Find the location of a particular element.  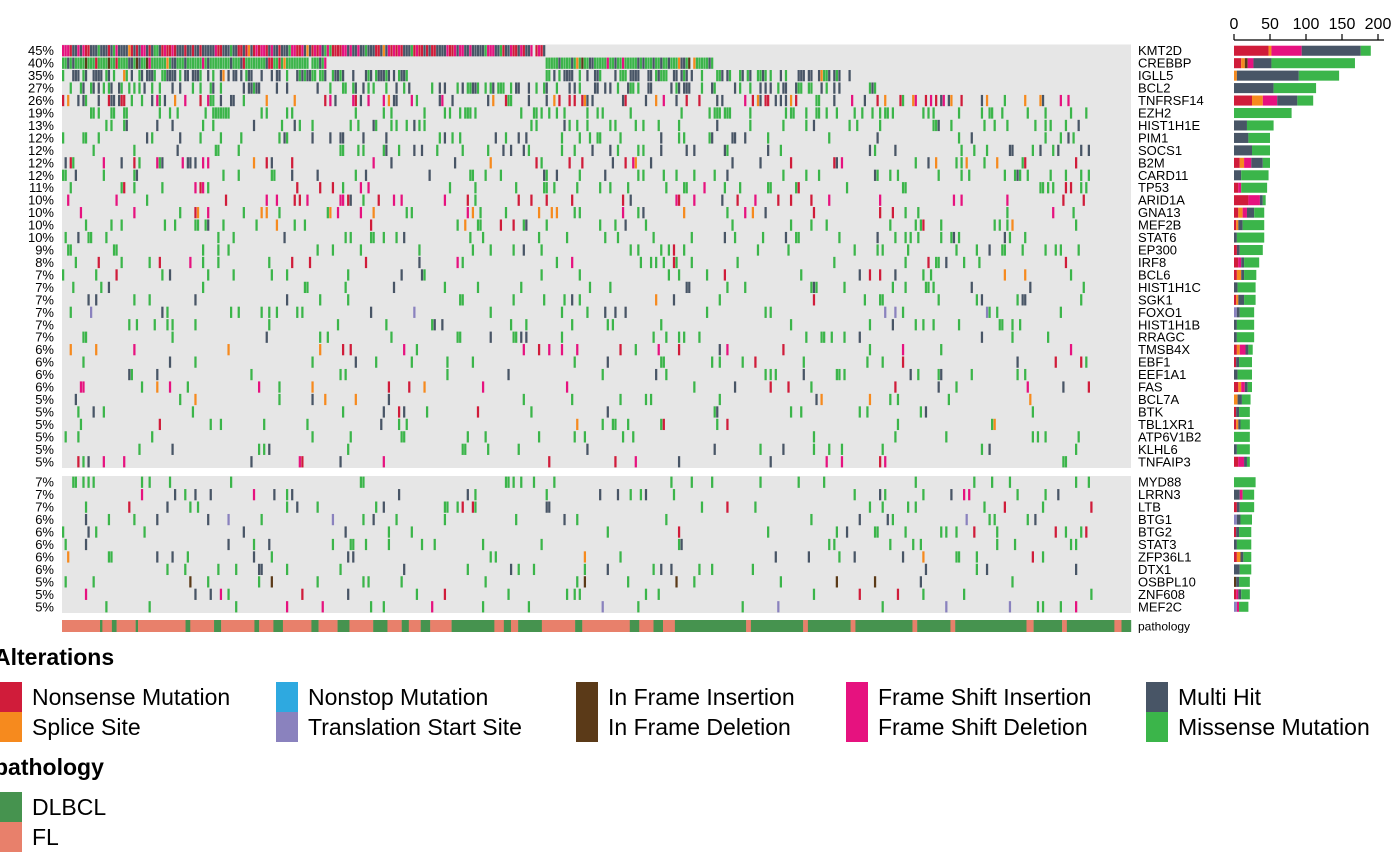

percent-label-bcl2: 27% is located at coordinates (41, 88).